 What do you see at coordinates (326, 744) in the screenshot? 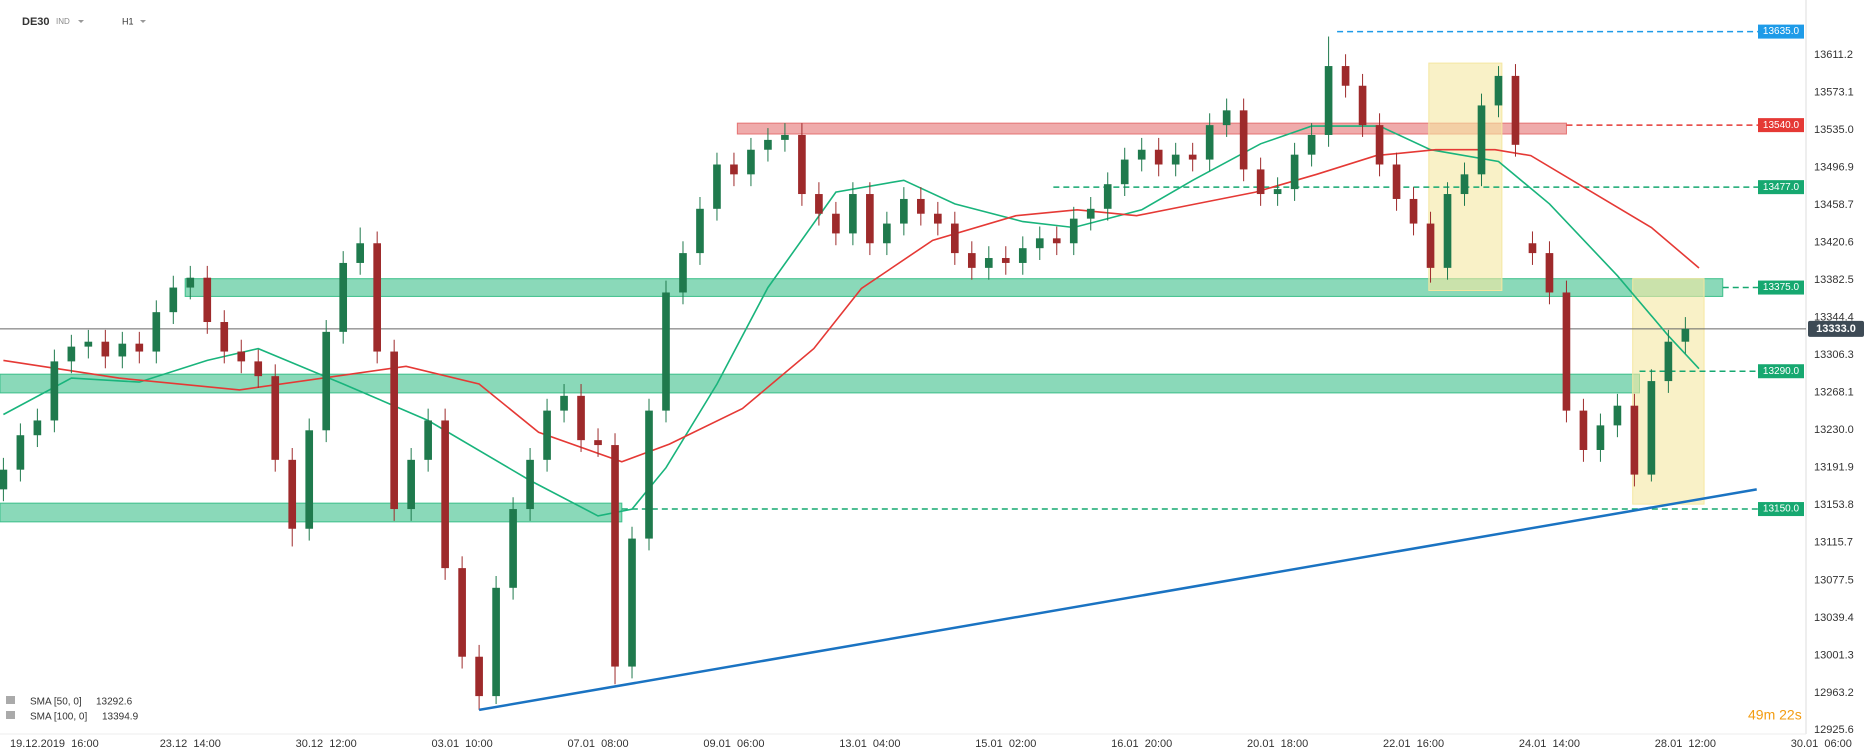
I see `x-tick-label: 30.12 12:00` at bounding box center [326, 744].